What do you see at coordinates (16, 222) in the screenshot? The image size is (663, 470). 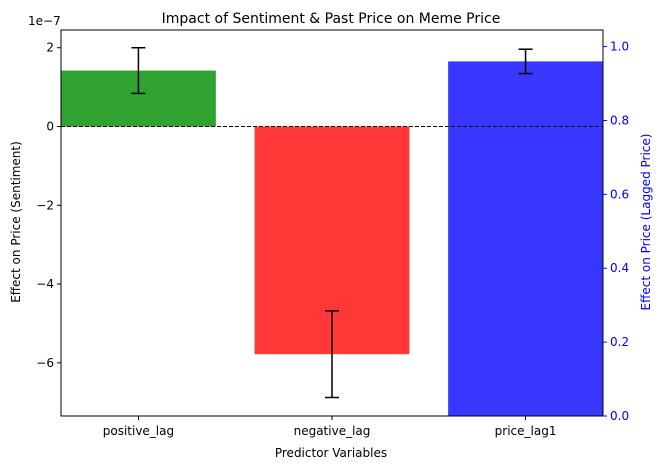 I see `left-y-axis-label: Effect on Price (Sentiment)` at bounding box center [16, 222].